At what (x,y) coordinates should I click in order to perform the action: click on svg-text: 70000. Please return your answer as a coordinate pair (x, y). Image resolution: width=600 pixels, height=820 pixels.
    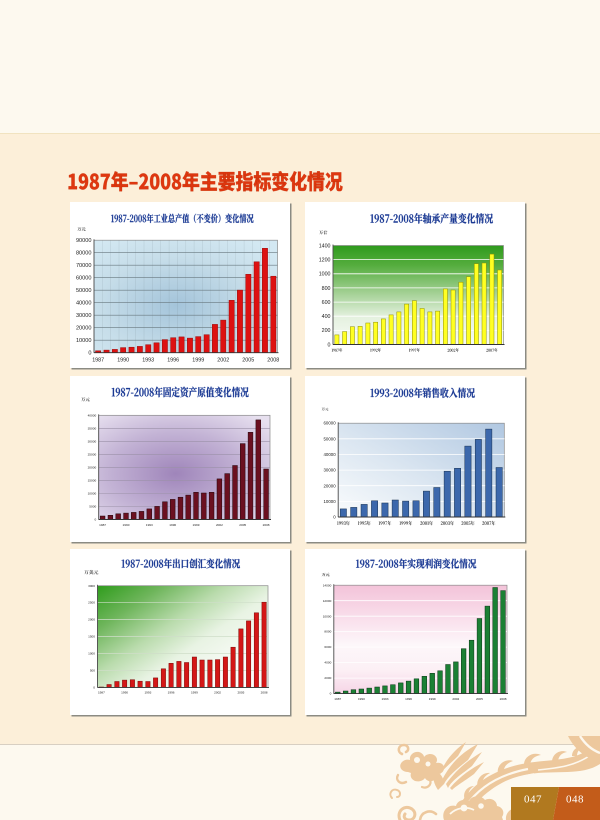
    Looking at the image, I should click on (84, 266).